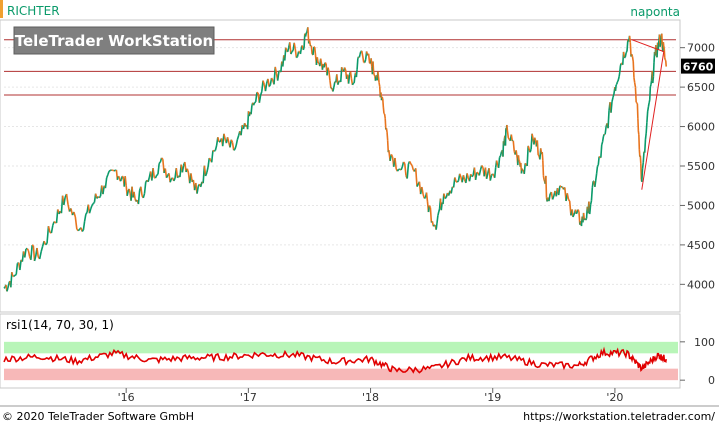 The height and width of the screenshot is (425, 719). Describe the element at coordinates (701, 205) in the screenshot. I see `price-y-tick-label: 5000` at that location.